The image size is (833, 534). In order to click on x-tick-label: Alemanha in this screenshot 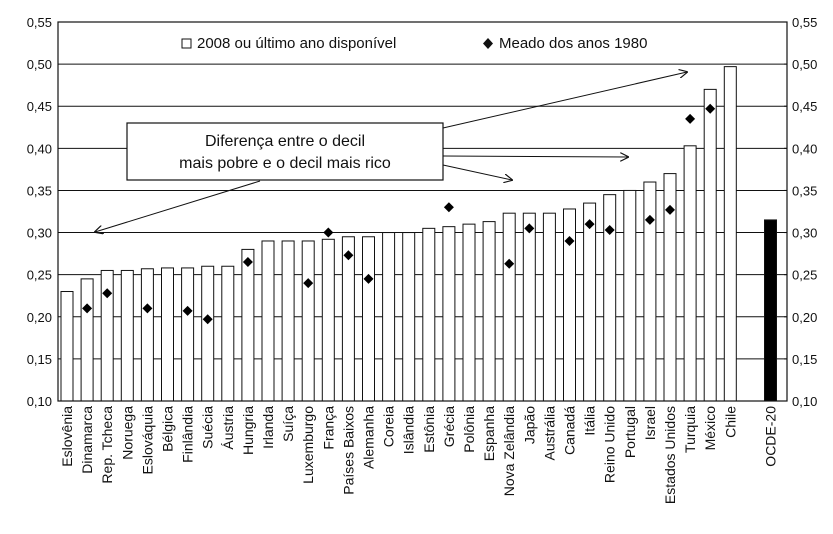, I will do `click(369, 437)`.